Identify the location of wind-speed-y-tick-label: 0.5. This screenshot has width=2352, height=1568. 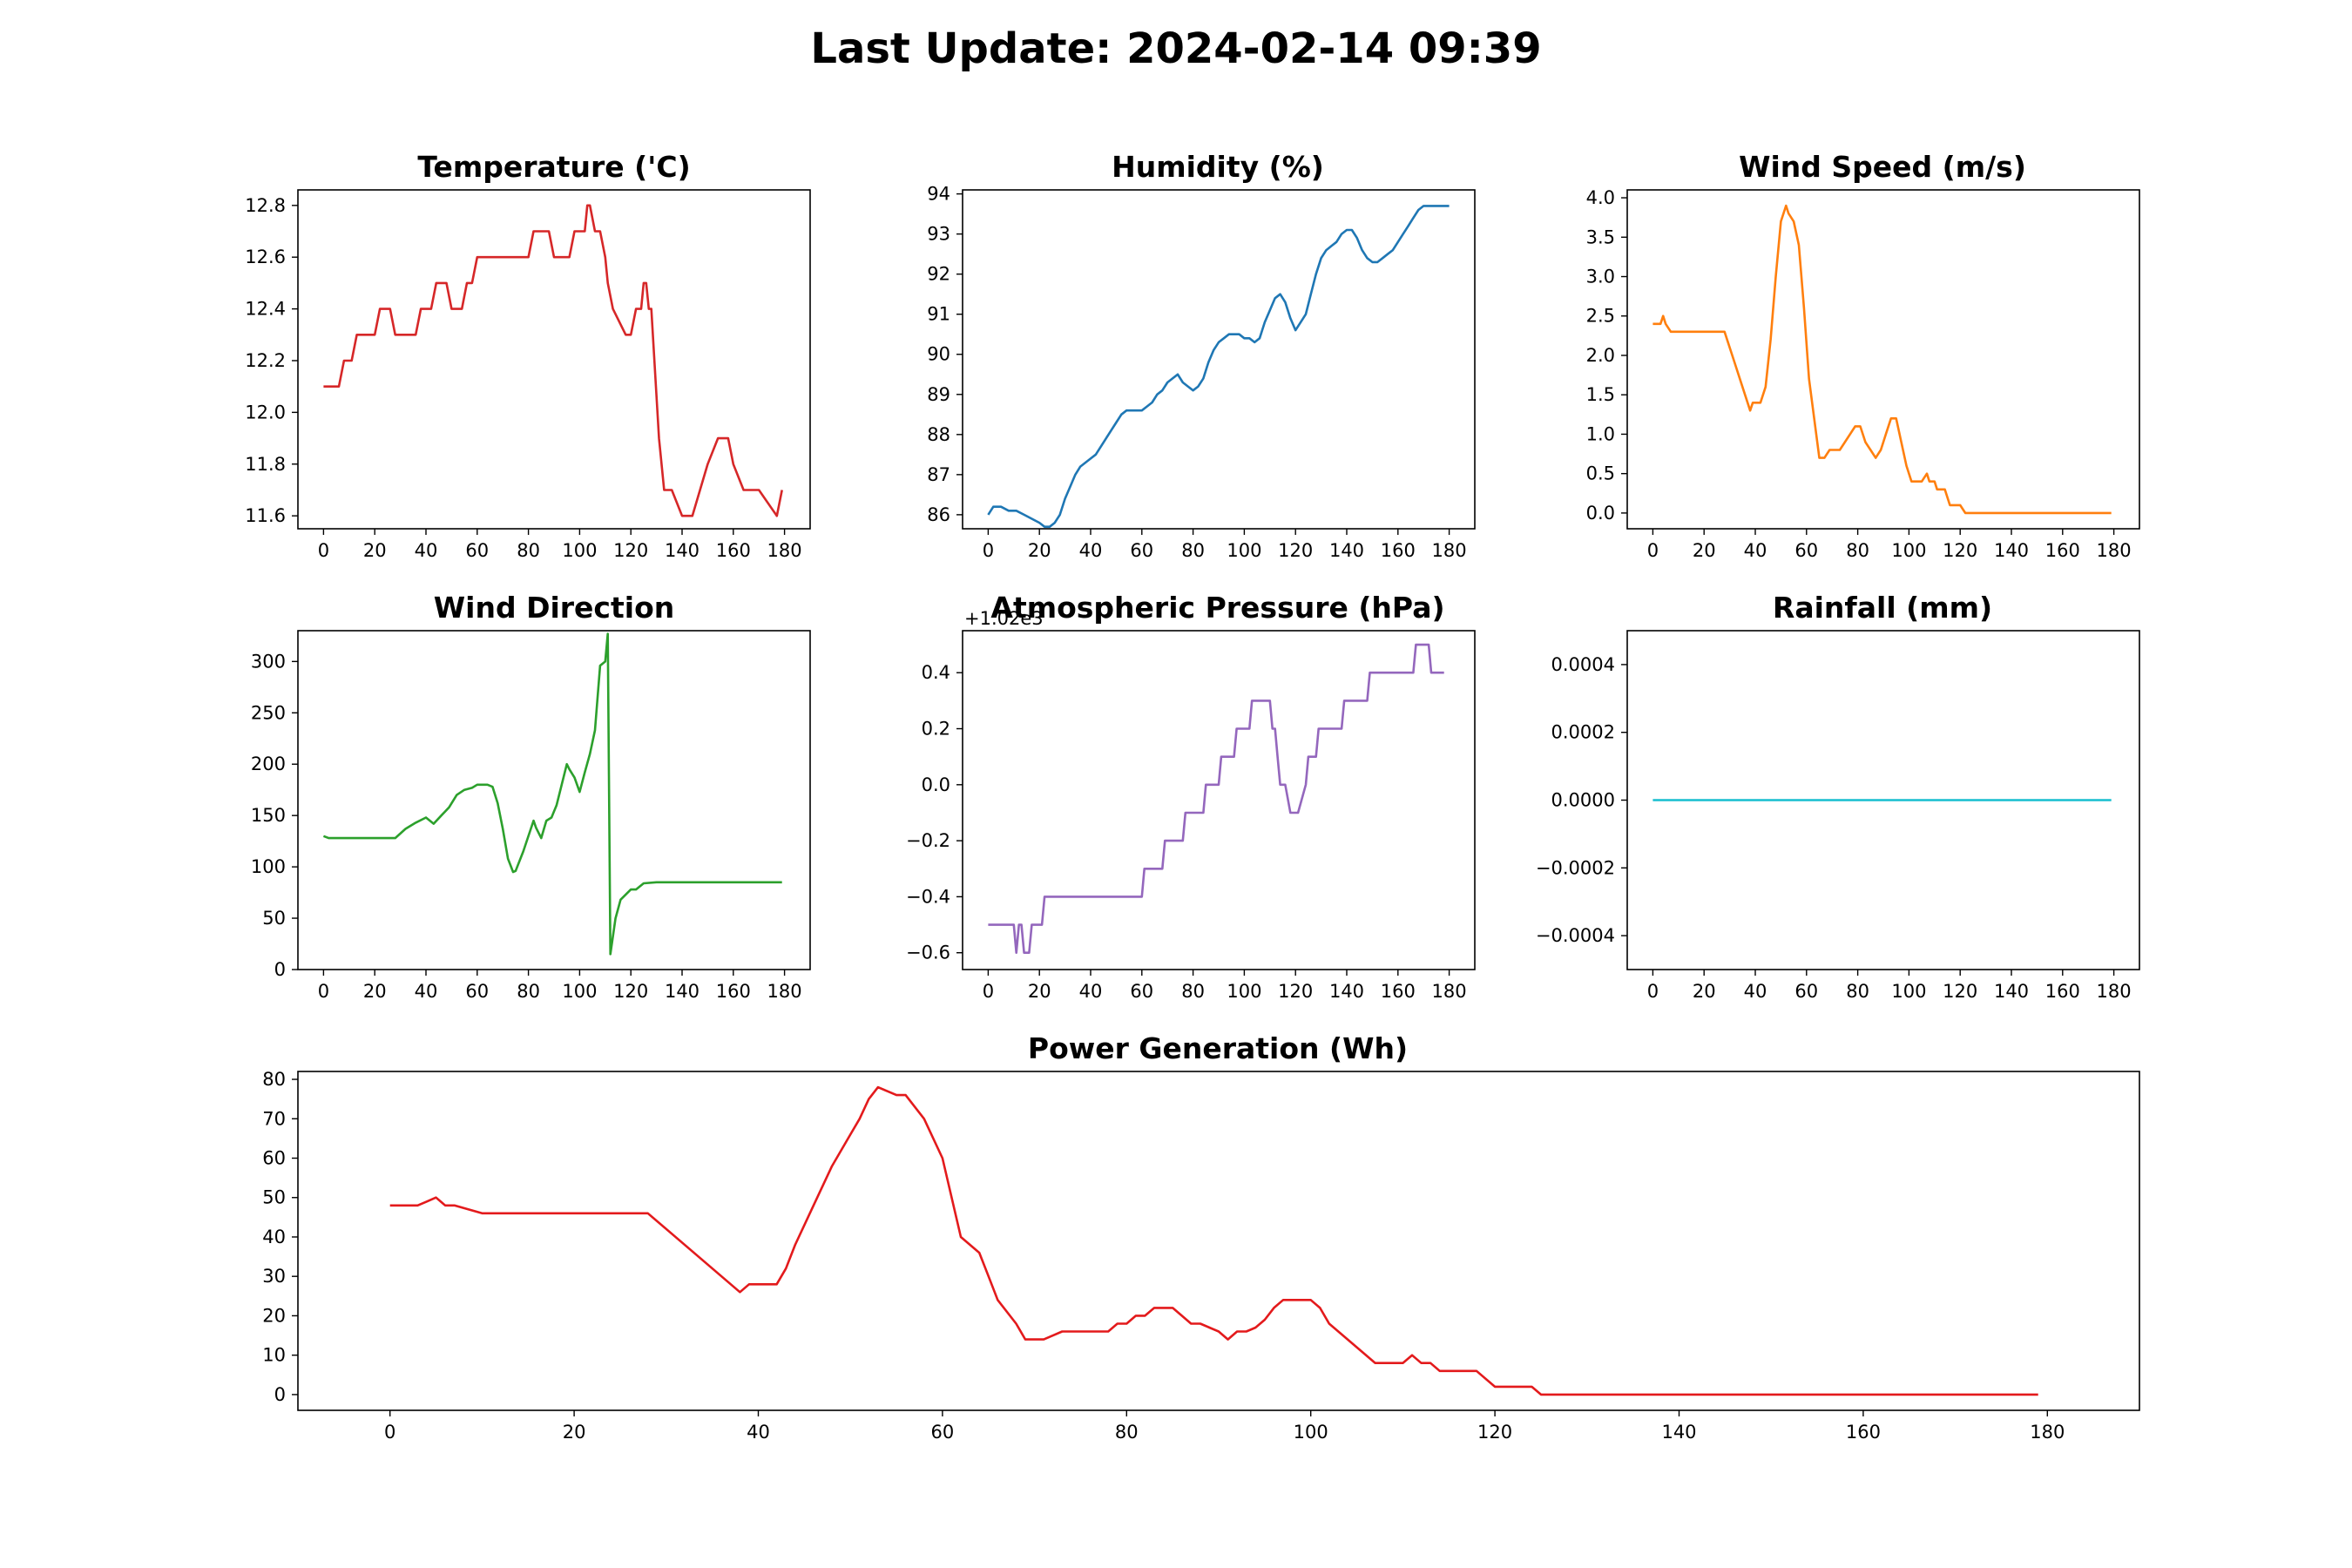
(1600, 474).